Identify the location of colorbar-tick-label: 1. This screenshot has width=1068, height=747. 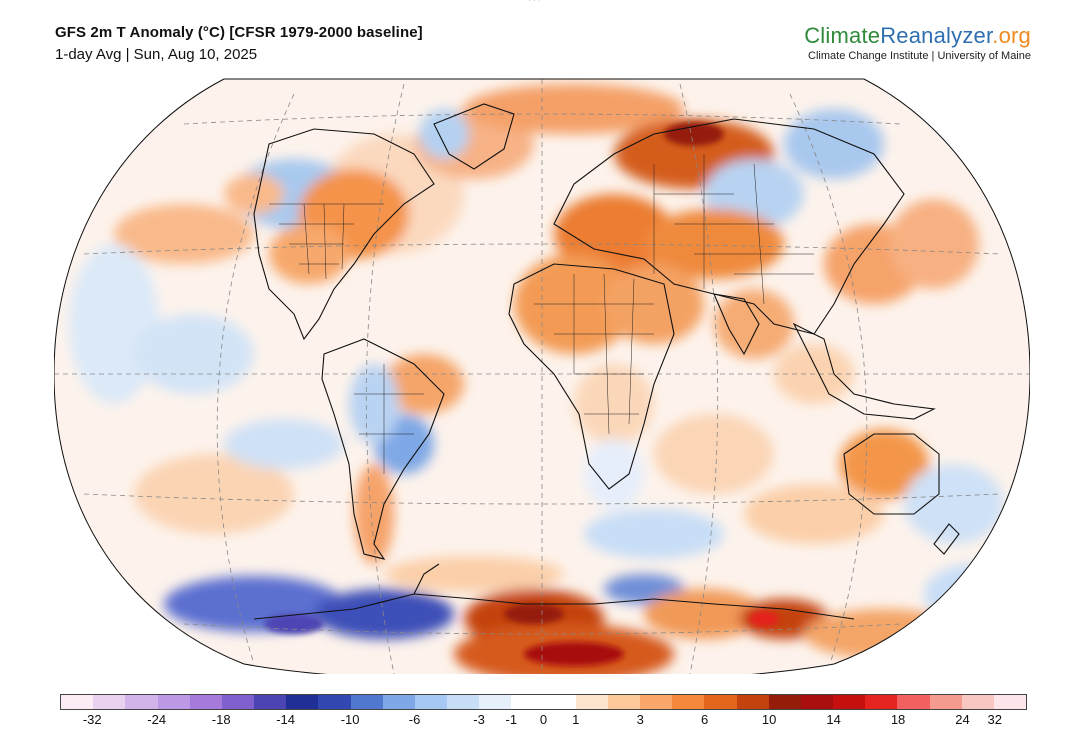
(576, 719).